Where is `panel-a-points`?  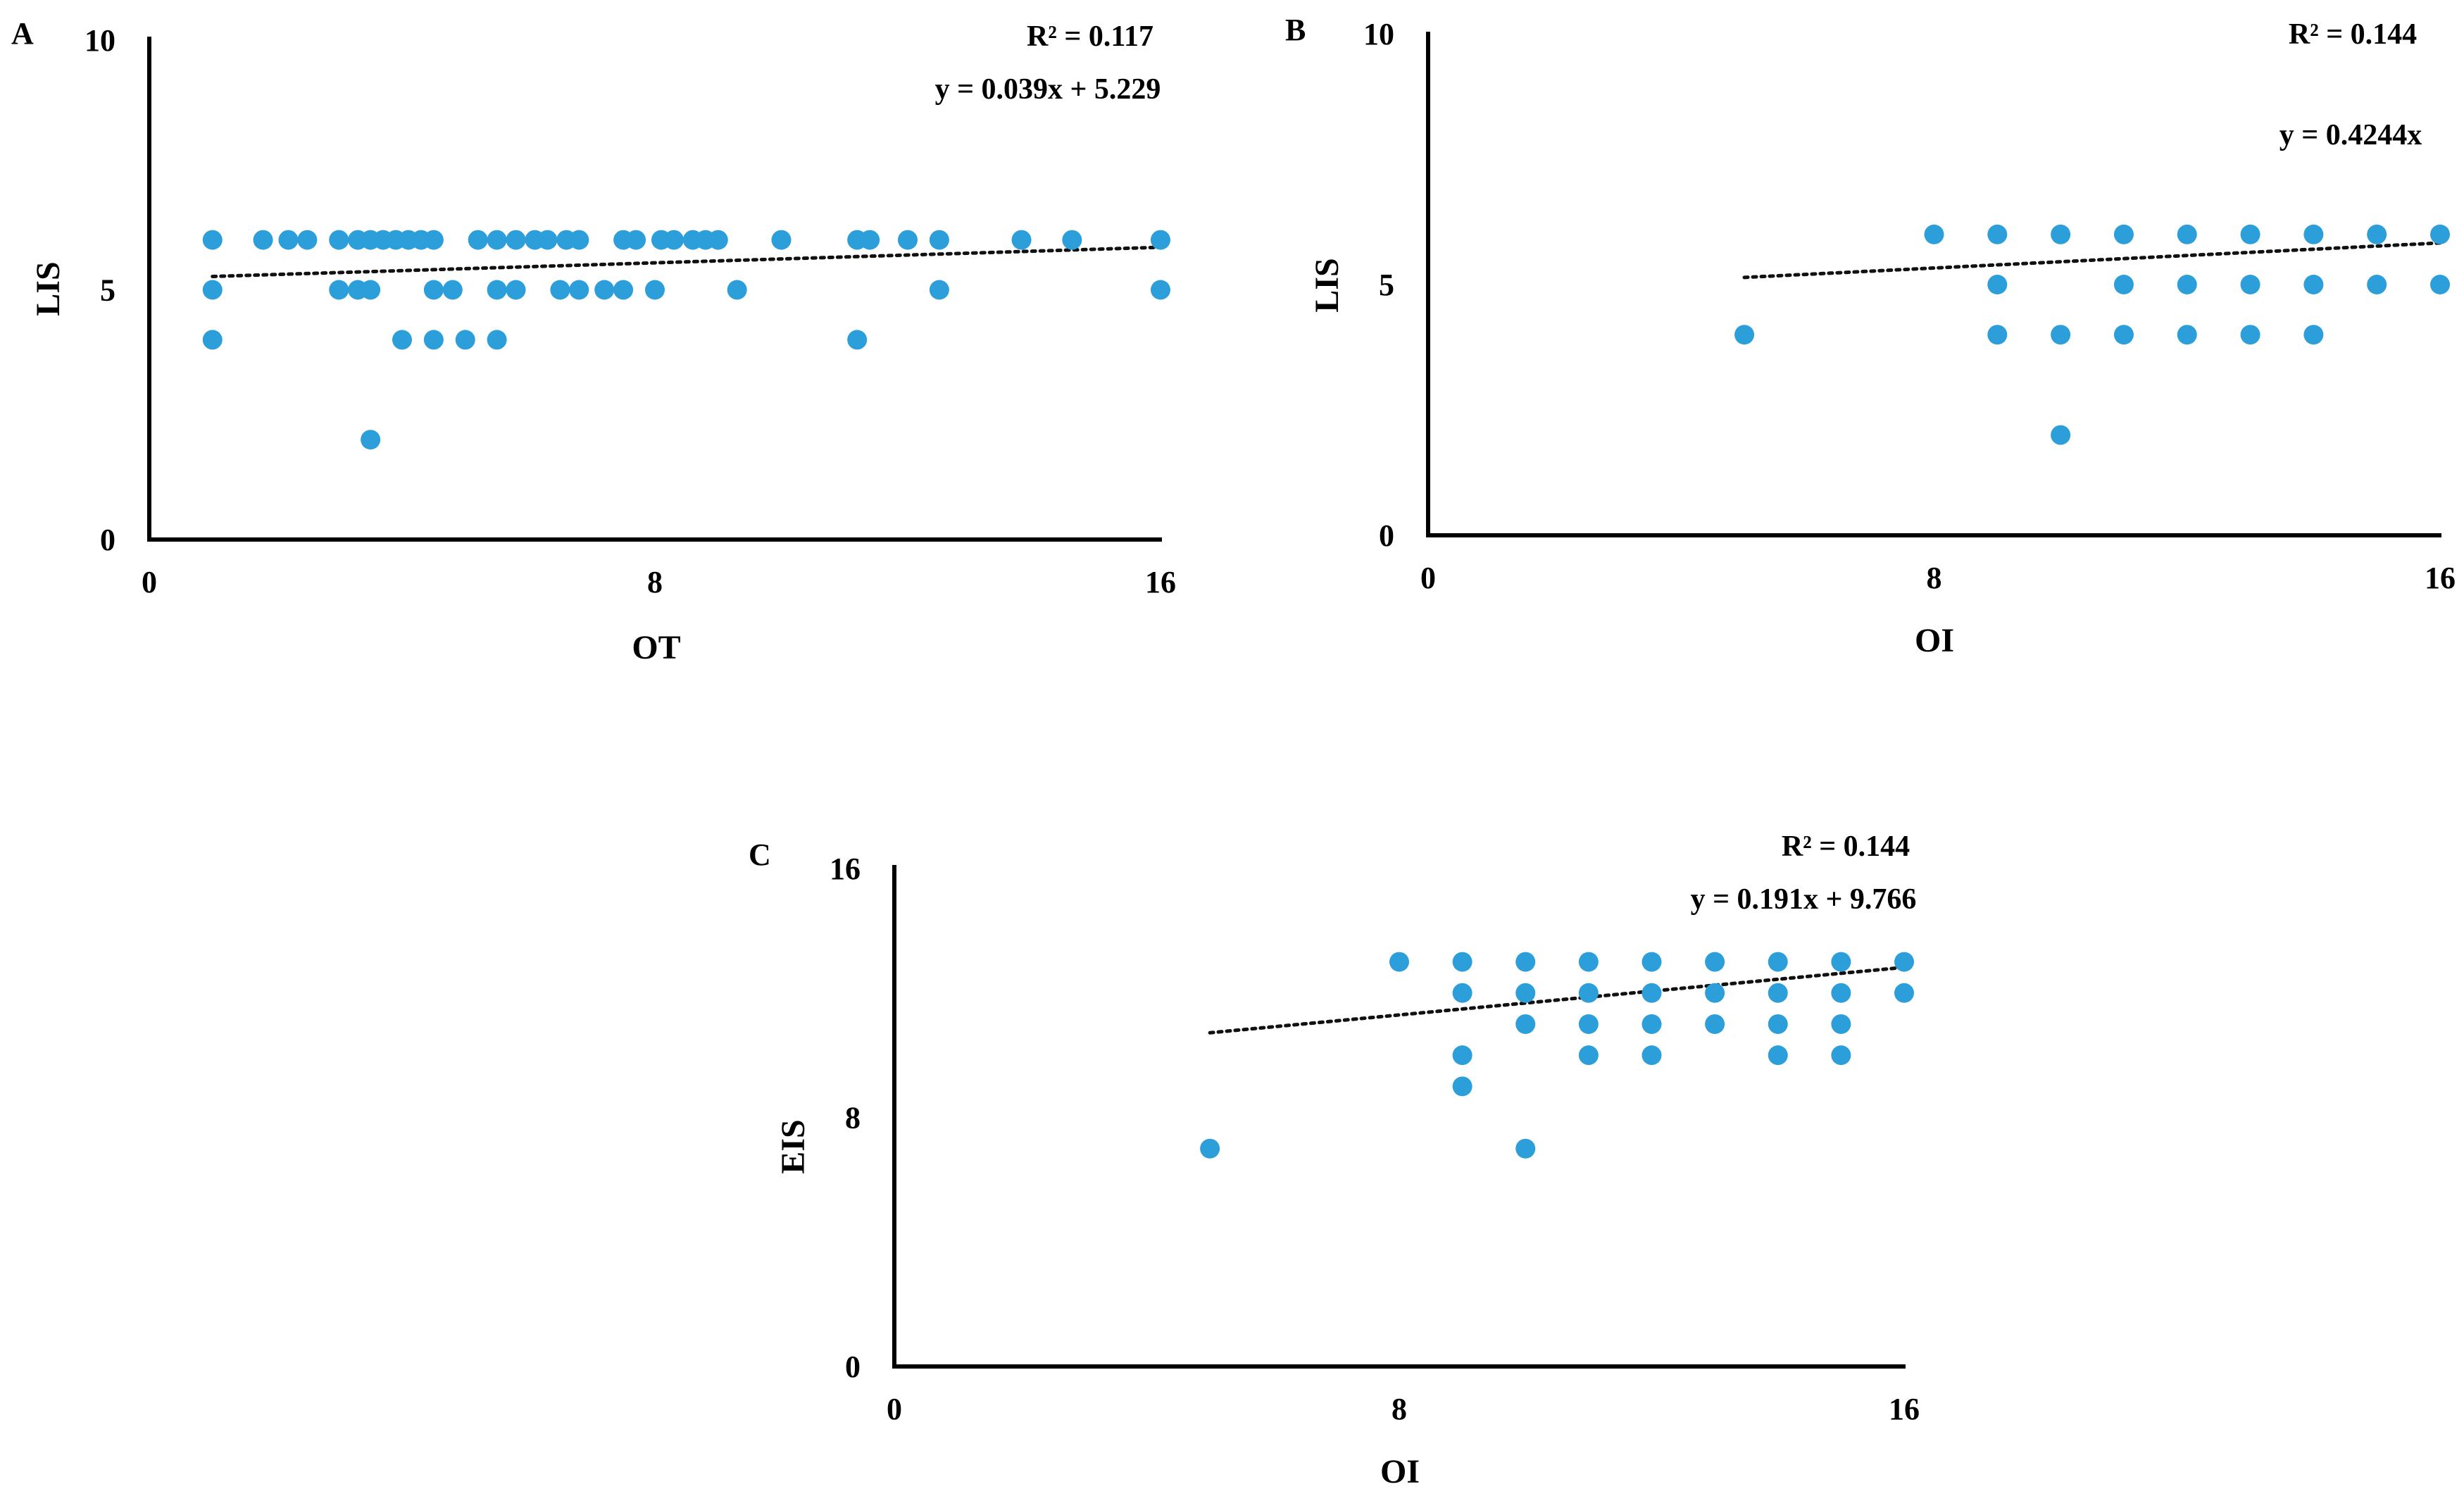 panel-a-points is located at coordinates (686, 340).